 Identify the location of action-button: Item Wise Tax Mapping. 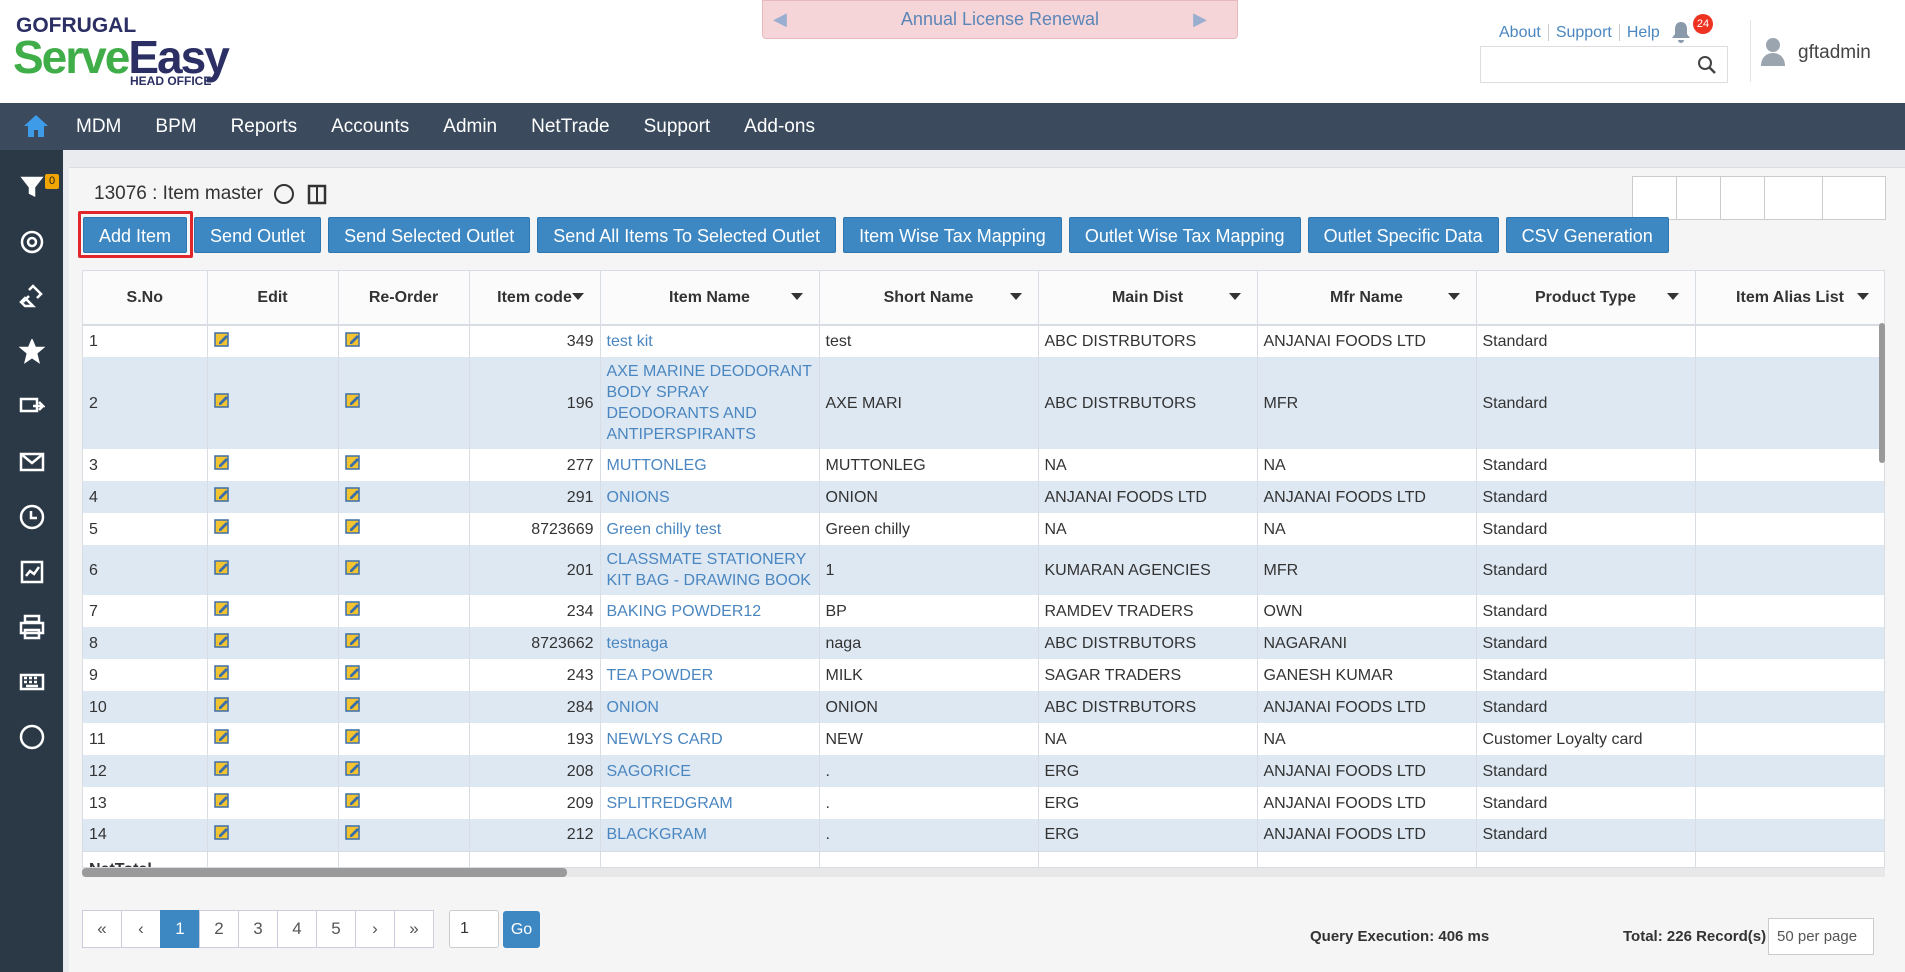
(952, 235).